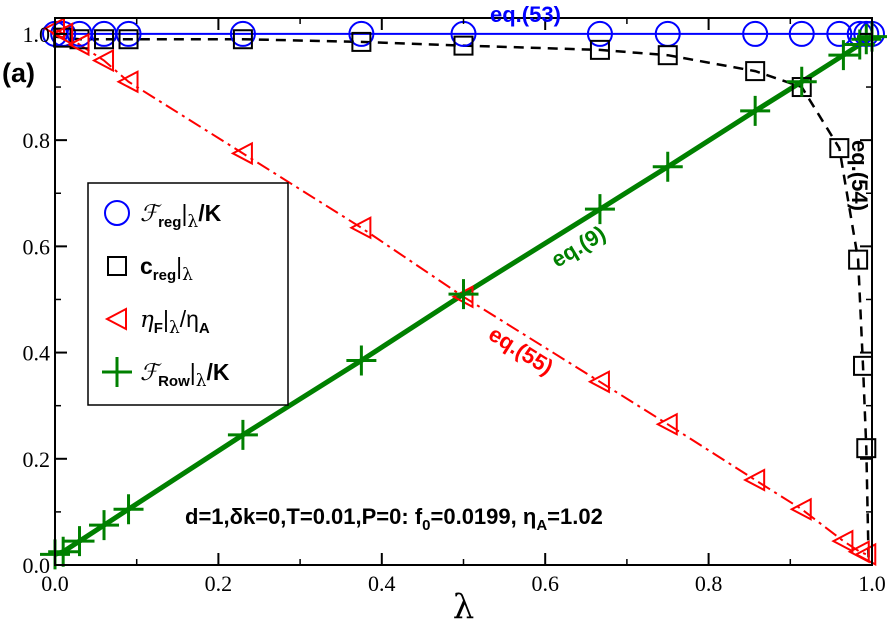 This screenshot has height=628, width=891. Describe the element at coordinates (37, 459) in the screenshot. I see `y-tick-label: 0.2` at that location.